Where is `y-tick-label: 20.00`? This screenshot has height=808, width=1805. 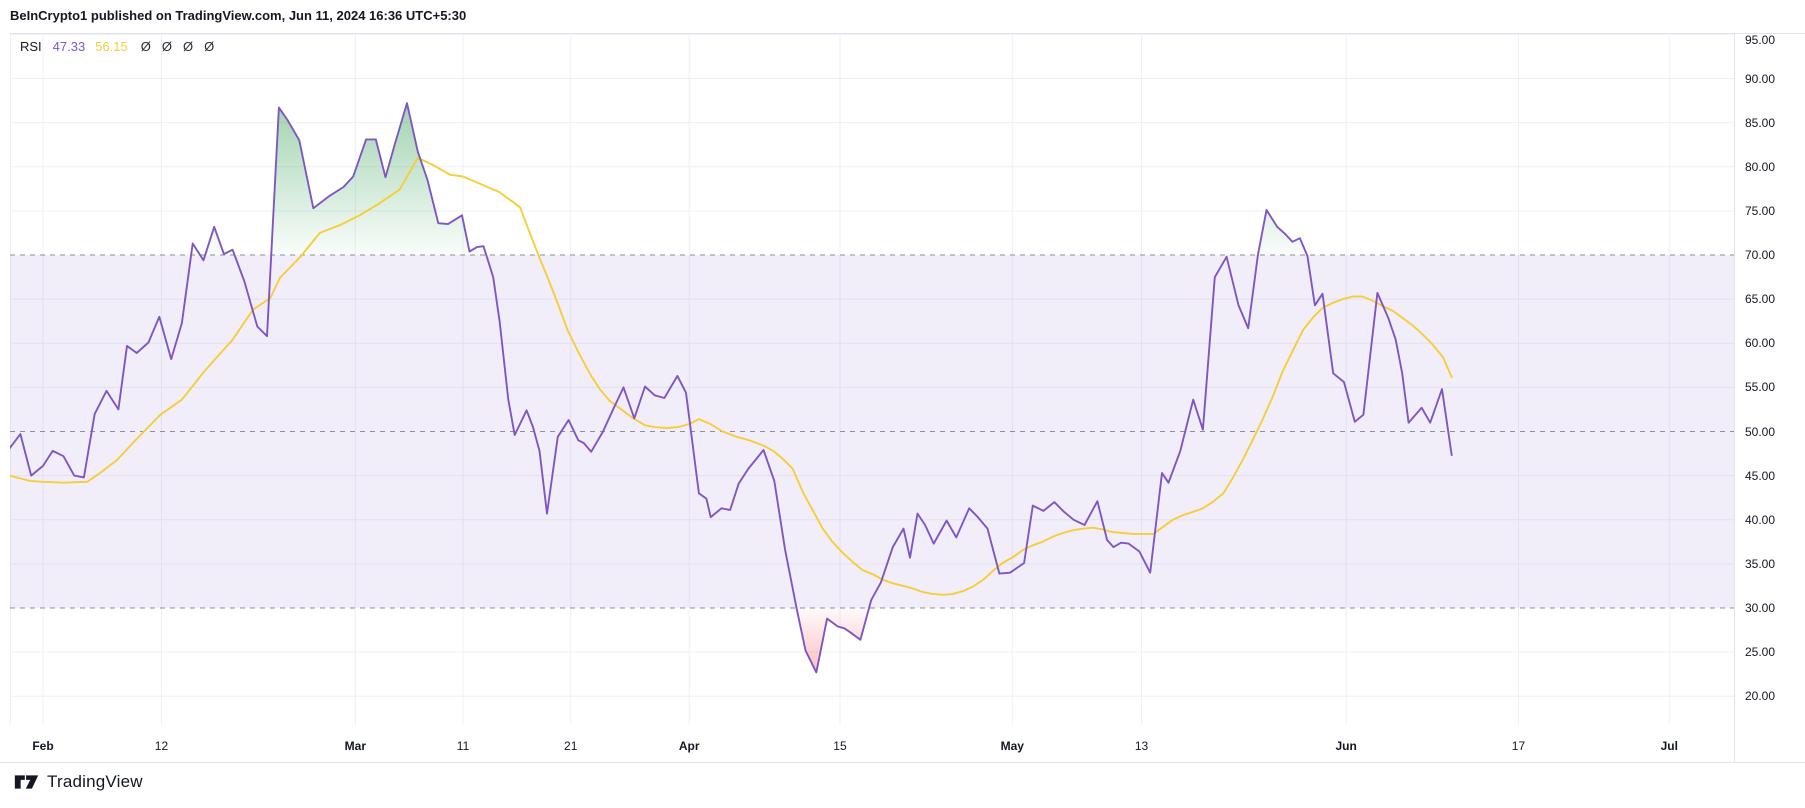 y-tick-label: 20.00 is located at coordinates (1760, 696).